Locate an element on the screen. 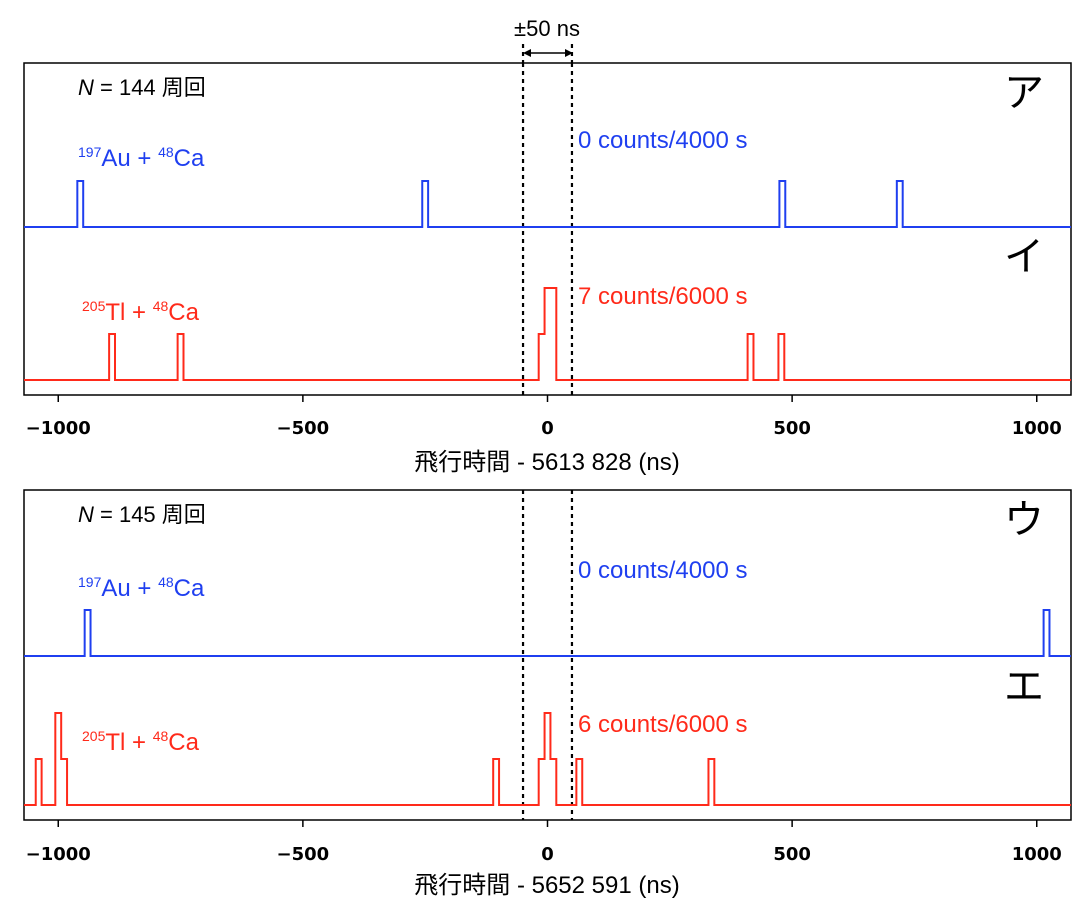 The width and height of the screenshot is (1077, 901). window-arrow is located at coordinates (548, 53).